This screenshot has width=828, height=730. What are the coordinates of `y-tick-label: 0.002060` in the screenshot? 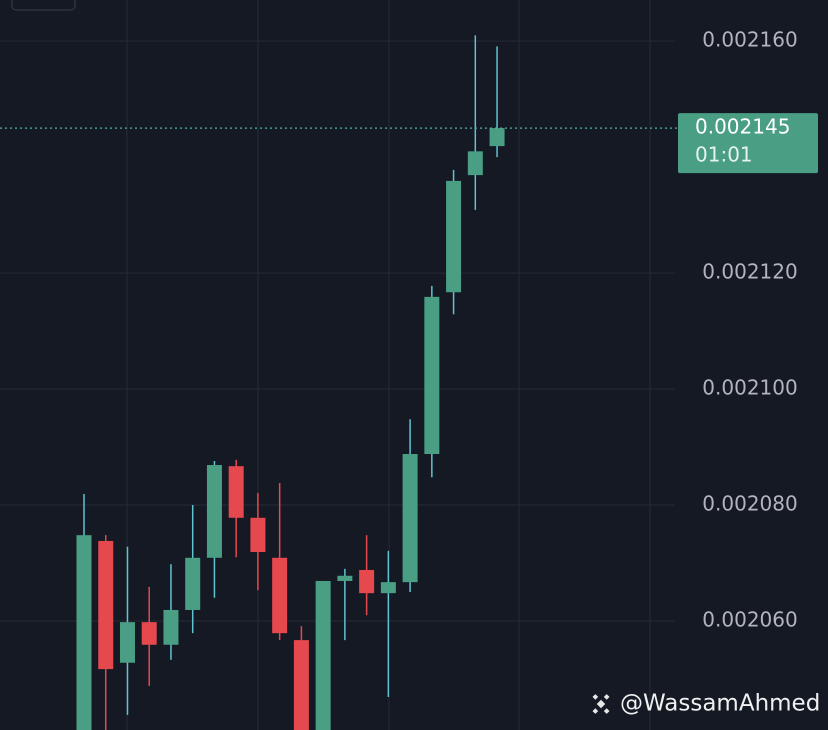 It's located at (749, 619).